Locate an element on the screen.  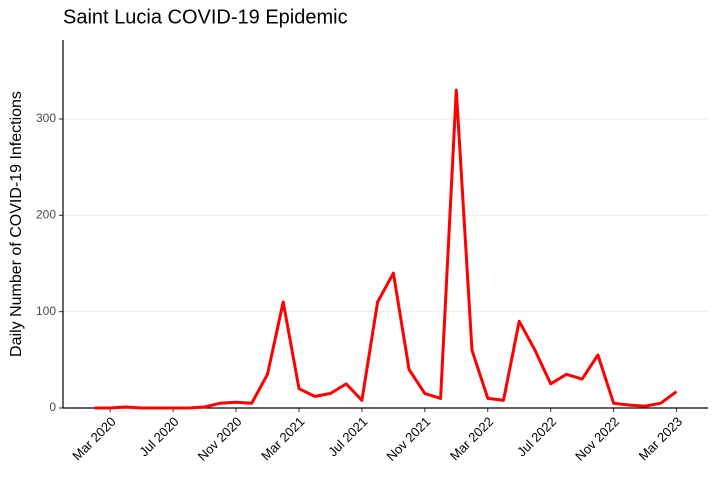
y-tick-label: 200 is located at coordinates (46, 215).